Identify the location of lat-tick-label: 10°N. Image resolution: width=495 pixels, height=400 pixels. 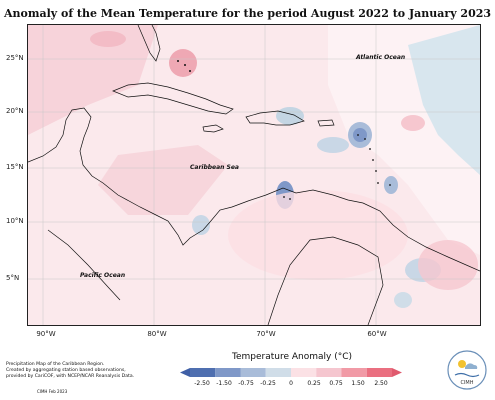
(15, 221).